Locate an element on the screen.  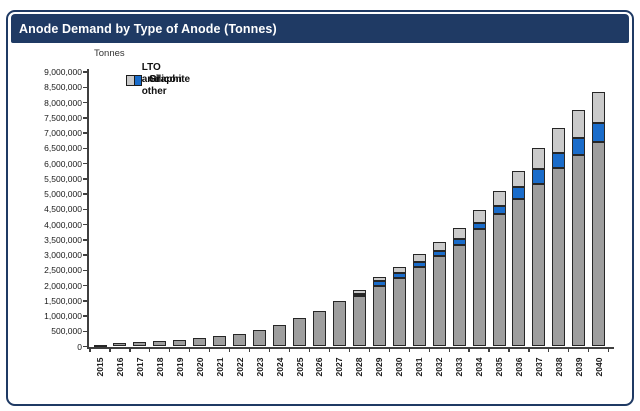
legend-swatch-lto is located at coordinates (130, 80).